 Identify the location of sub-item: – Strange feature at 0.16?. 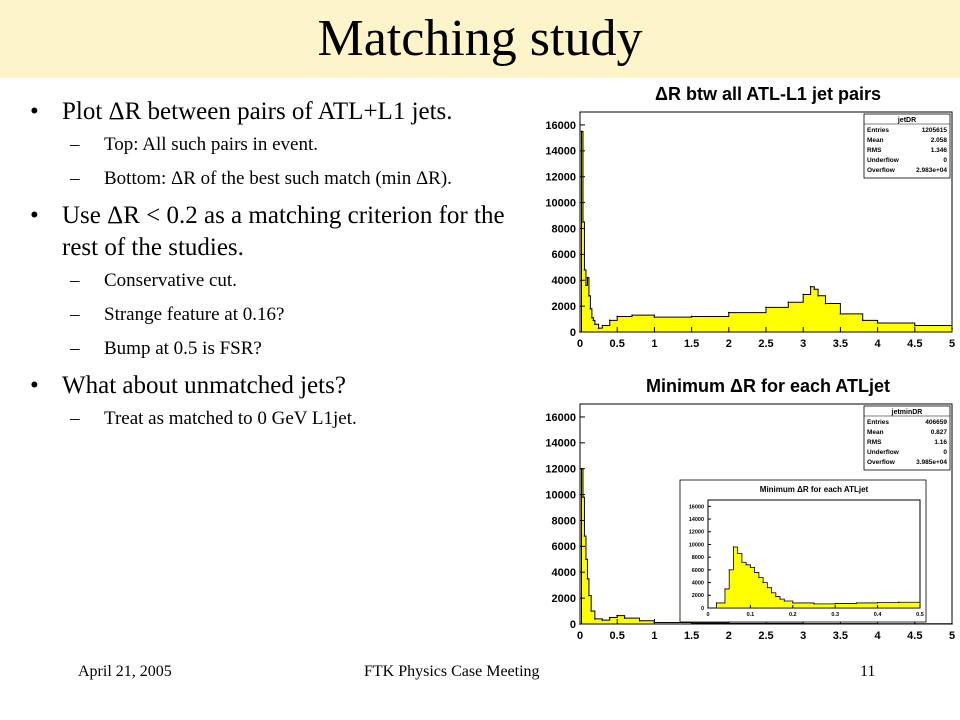
(289, 315).